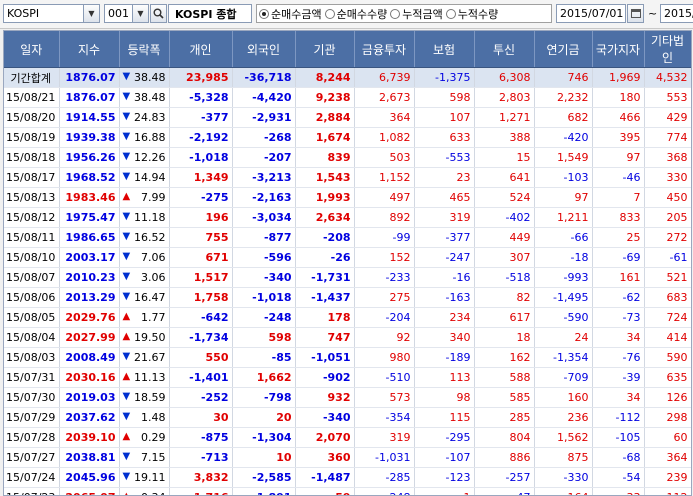 Image resolution: width=693 pixels, height=496 pixels. What do you see at coordinates (563, 491) in the screenshot?
I see `value-cell: 164` at bounding box center [563, 491].